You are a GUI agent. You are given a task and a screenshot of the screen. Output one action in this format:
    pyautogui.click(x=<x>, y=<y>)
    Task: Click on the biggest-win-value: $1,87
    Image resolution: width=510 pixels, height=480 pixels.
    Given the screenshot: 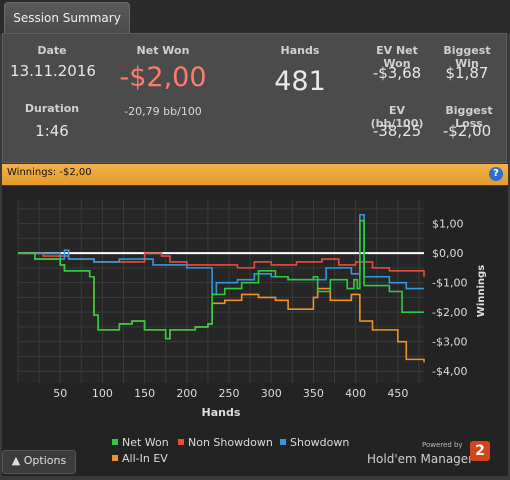 What is the action you would take?
    pyautogui.click(x=467, y=73)
    